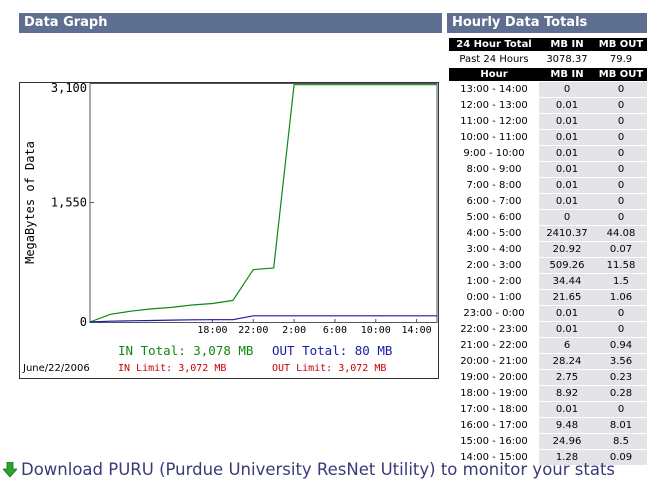 This screenshot has height=504, width=668. Describe the element at coordinates (567, 425) in the screenshot. I see `table-row-cell: 9.48` at that location.